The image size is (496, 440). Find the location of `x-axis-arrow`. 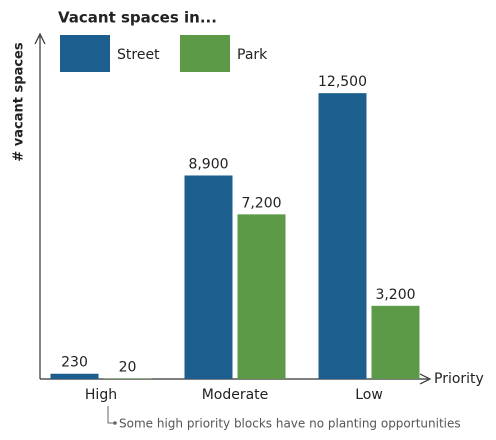

x-axis-arrow is located at coordinates (425, 379).